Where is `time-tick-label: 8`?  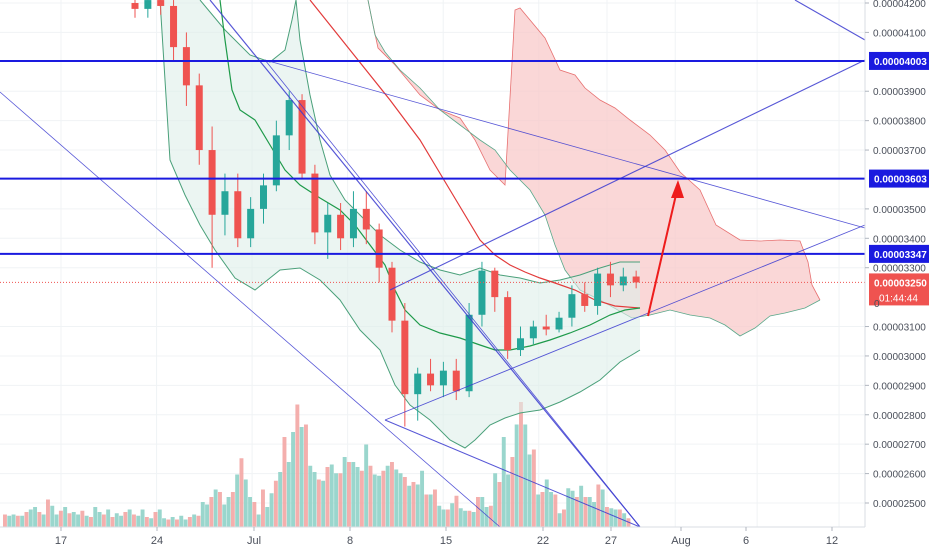
time-tick-label: 8 is located at coordinates (350, 541).